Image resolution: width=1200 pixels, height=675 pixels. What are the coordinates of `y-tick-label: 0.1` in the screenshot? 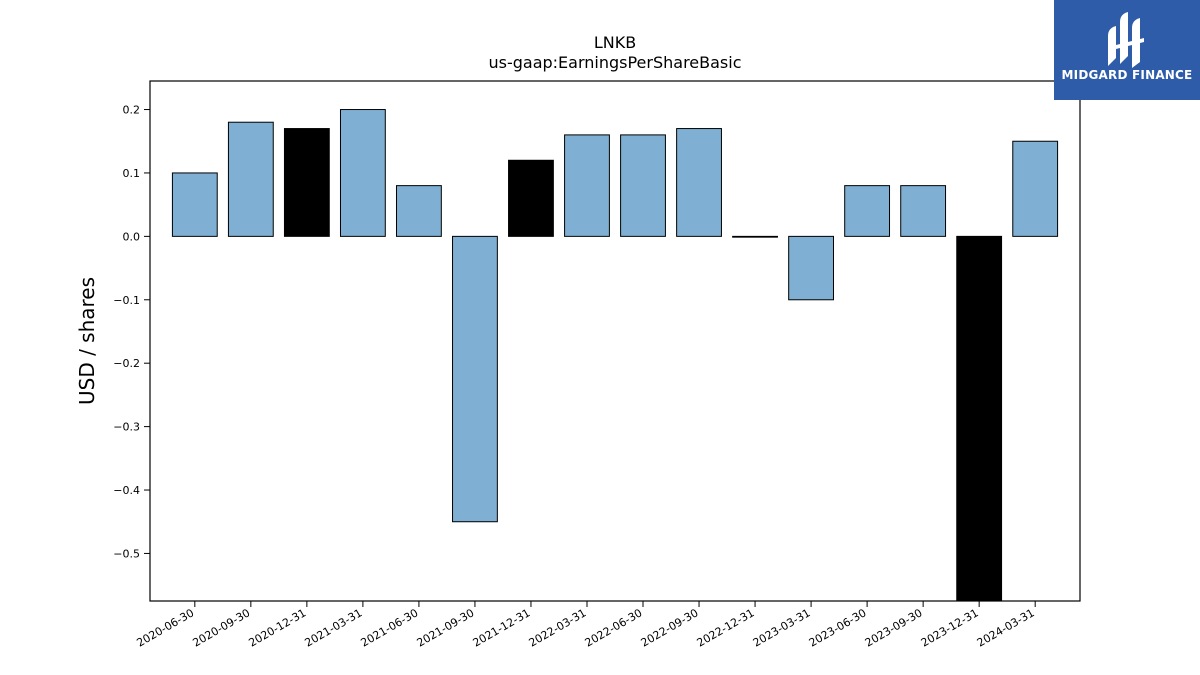 It's located at (132, 173).